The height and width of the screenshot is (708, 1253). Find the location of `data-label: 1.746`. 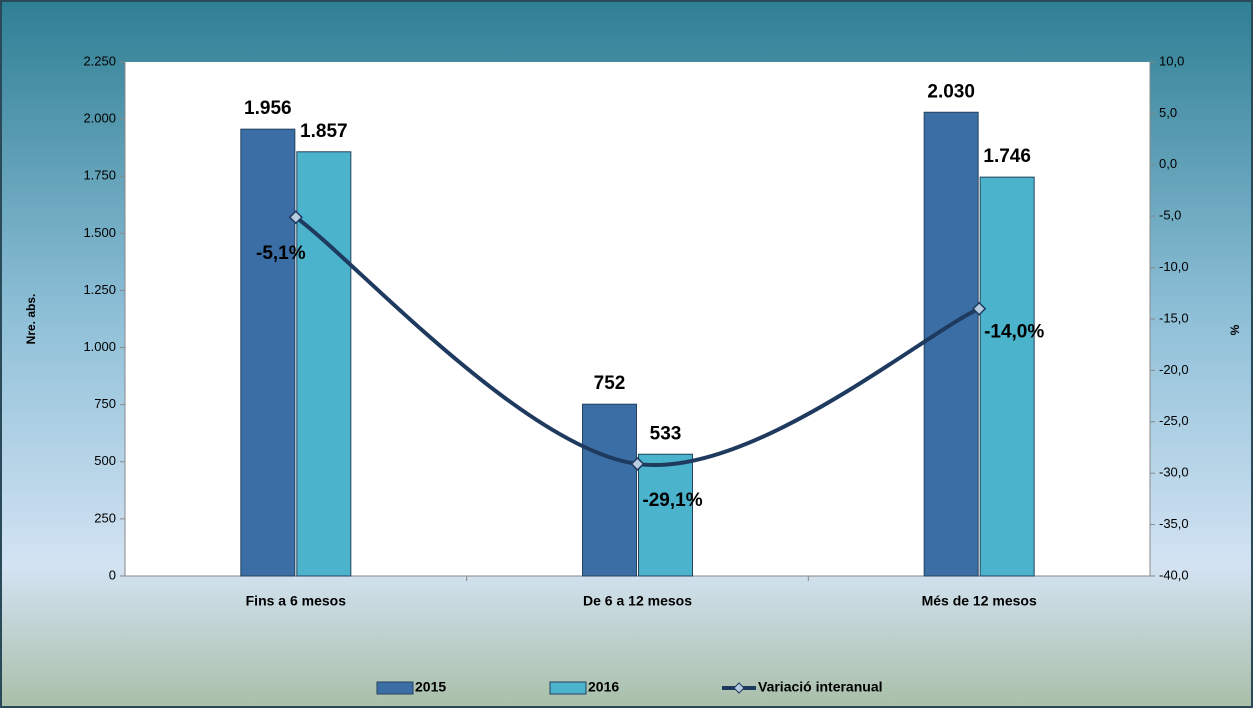

data-label: 1.746 is located at coordinates (1007, 156).